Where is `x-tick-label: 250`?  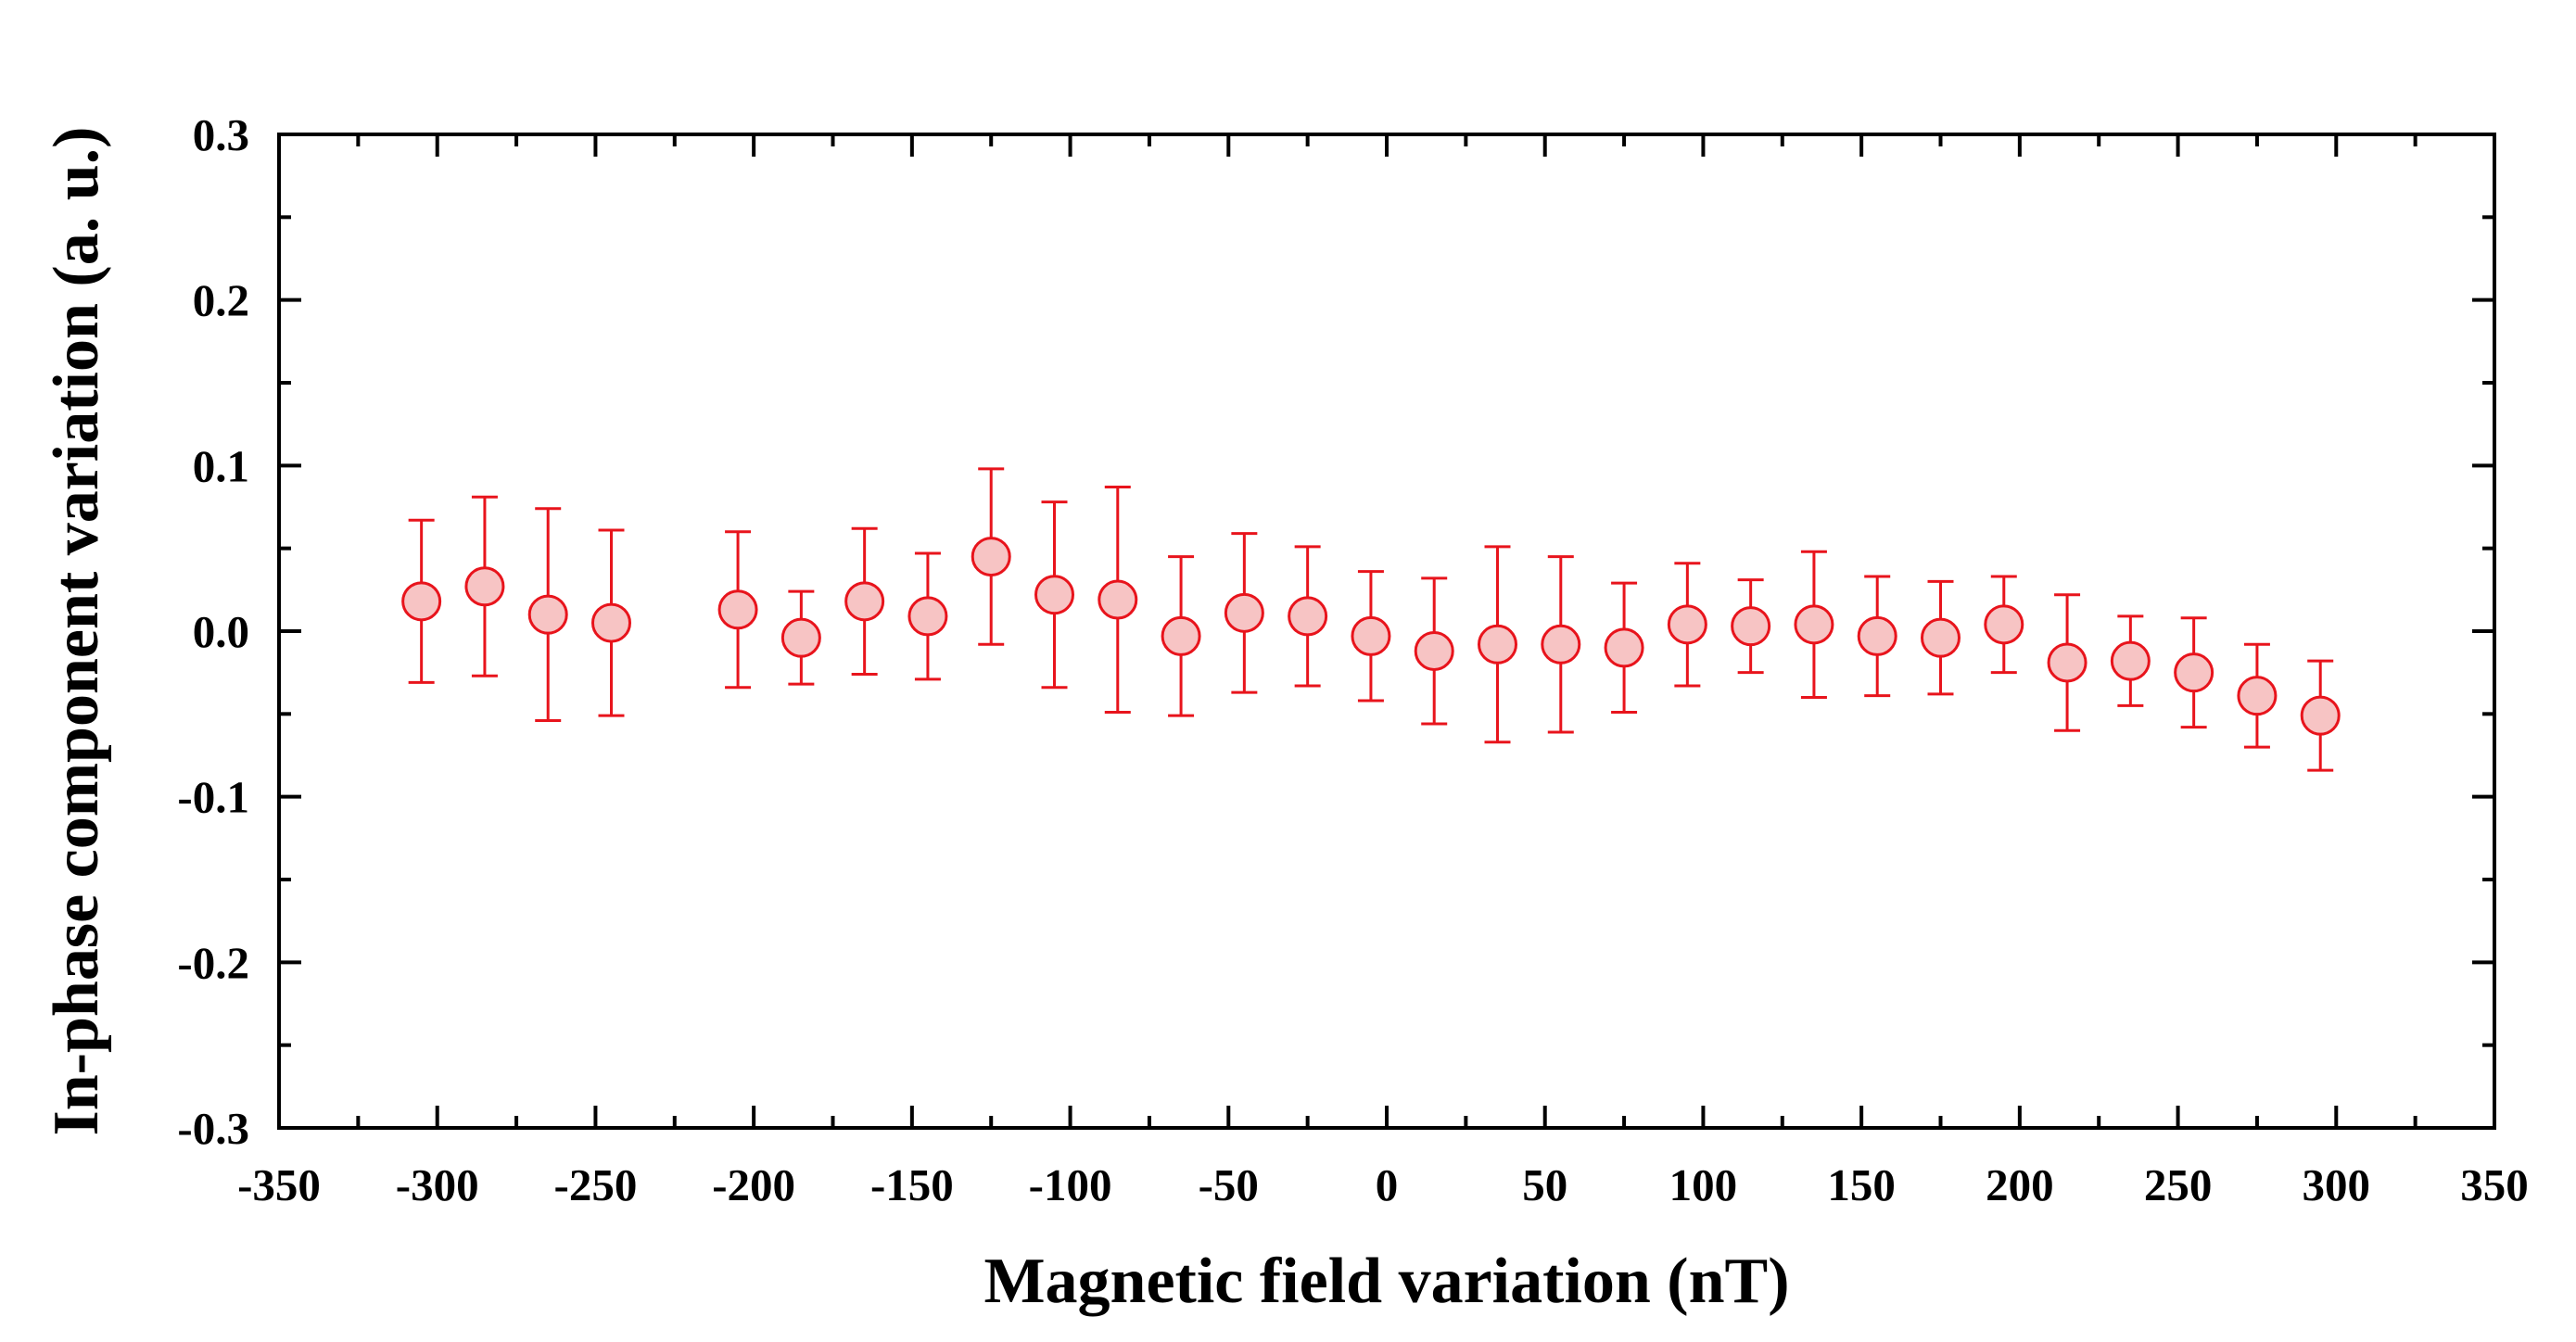 x-tick-label: 250 is located at coordinates (2178, 1184).